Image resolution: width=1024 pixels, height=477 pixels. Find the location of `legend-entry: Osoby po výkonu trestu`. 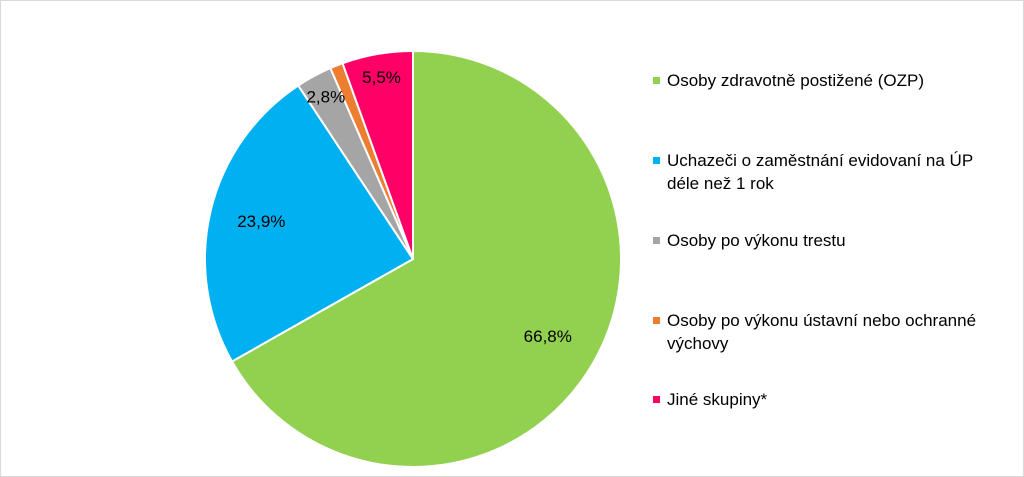

legend-entry: Osoby po výkonu trestu is located at coordinates (820, 240).